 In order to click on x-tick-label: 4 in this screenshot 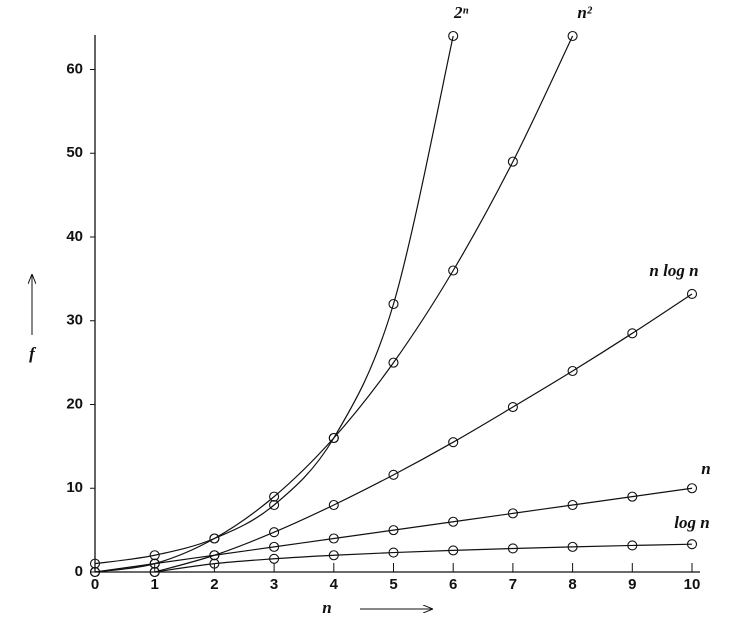, I will do `click(334, 584)`.